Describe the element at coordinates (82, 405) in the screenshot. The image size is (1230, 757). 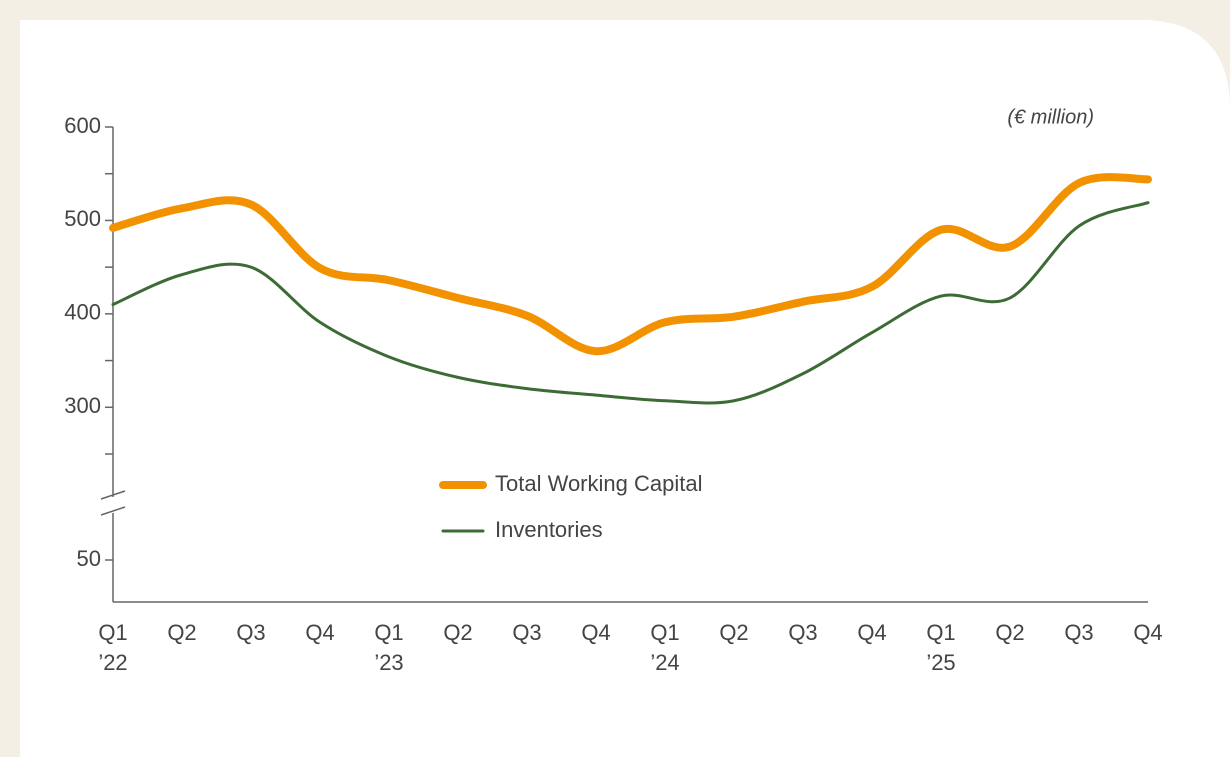
I see `y-tick-label: 300` at that location.